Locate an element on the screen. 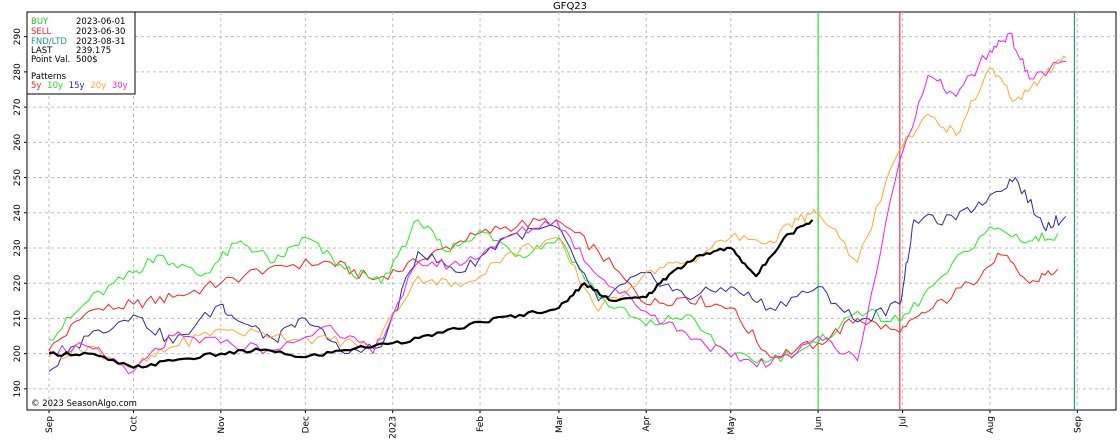 Image resolution: width=1120 pixels, height=442 pixels. sell-value: 2023-06-30 is located at coordinates (100, 32).